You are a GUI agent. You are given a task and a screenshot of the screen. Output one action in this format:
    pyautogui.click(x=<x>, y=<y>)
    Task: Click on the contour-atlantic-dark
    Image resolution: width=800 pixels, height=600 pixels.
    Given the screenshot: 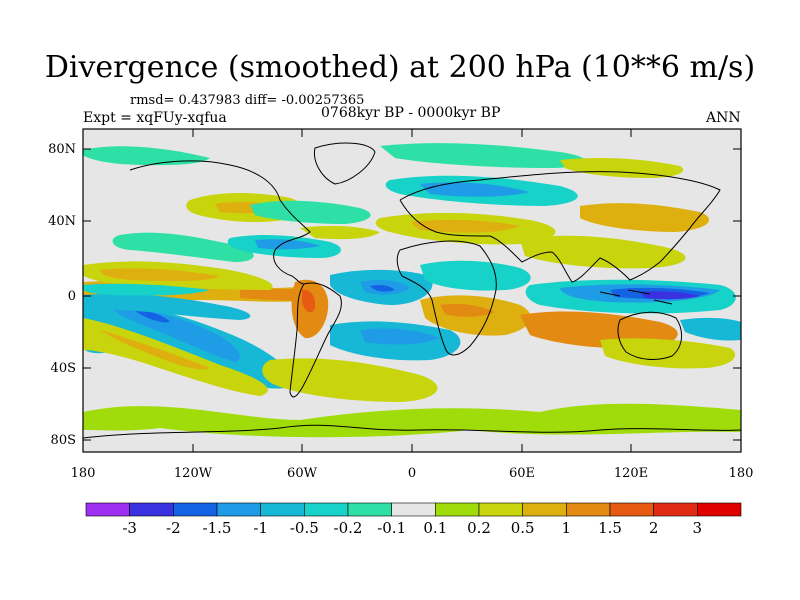 What is the action you would take?
    pyautogui.click(x=382, y=288)
    